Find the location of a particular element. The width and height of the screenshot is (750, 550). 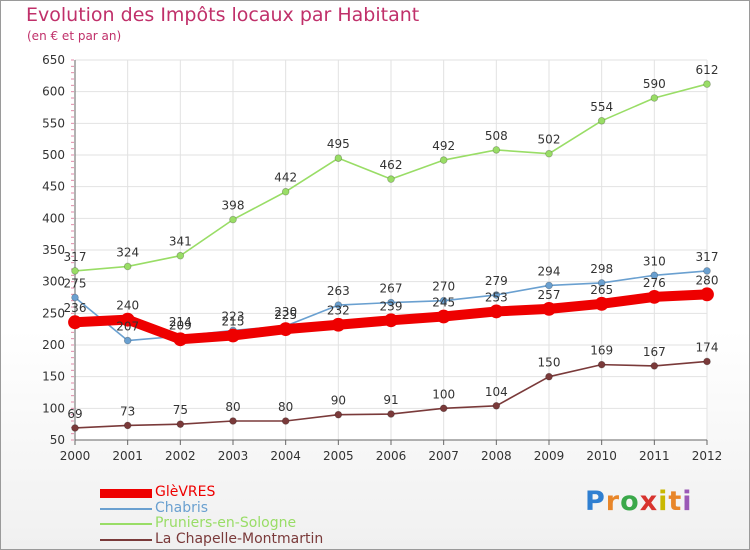

y-tick-label: 200 is located at coordinates (53, 345).